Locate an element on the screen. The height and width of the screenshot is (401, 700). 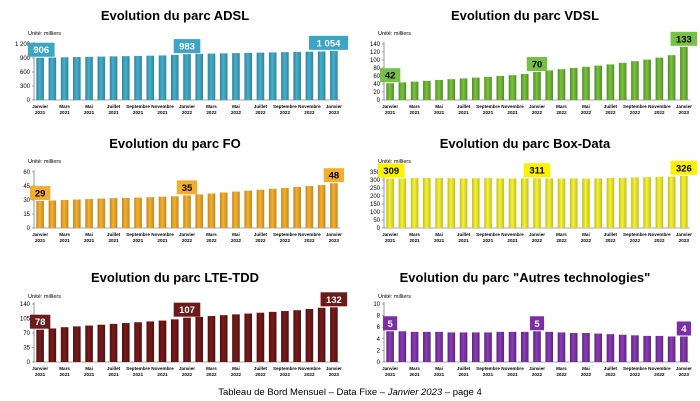
x-tick-label: Janvier 2021 is located at coordinates (40, 109).